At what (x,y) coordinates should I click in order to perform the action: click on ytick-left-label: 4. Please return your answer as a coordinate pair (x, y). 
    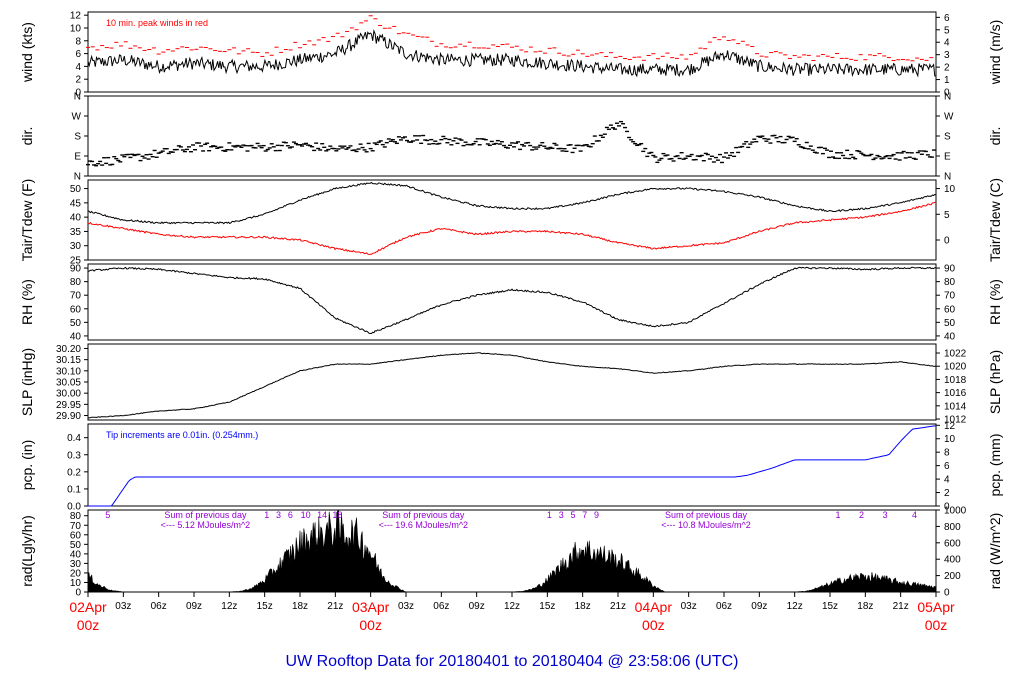
    Looking at the image, I should click on (78, 67).